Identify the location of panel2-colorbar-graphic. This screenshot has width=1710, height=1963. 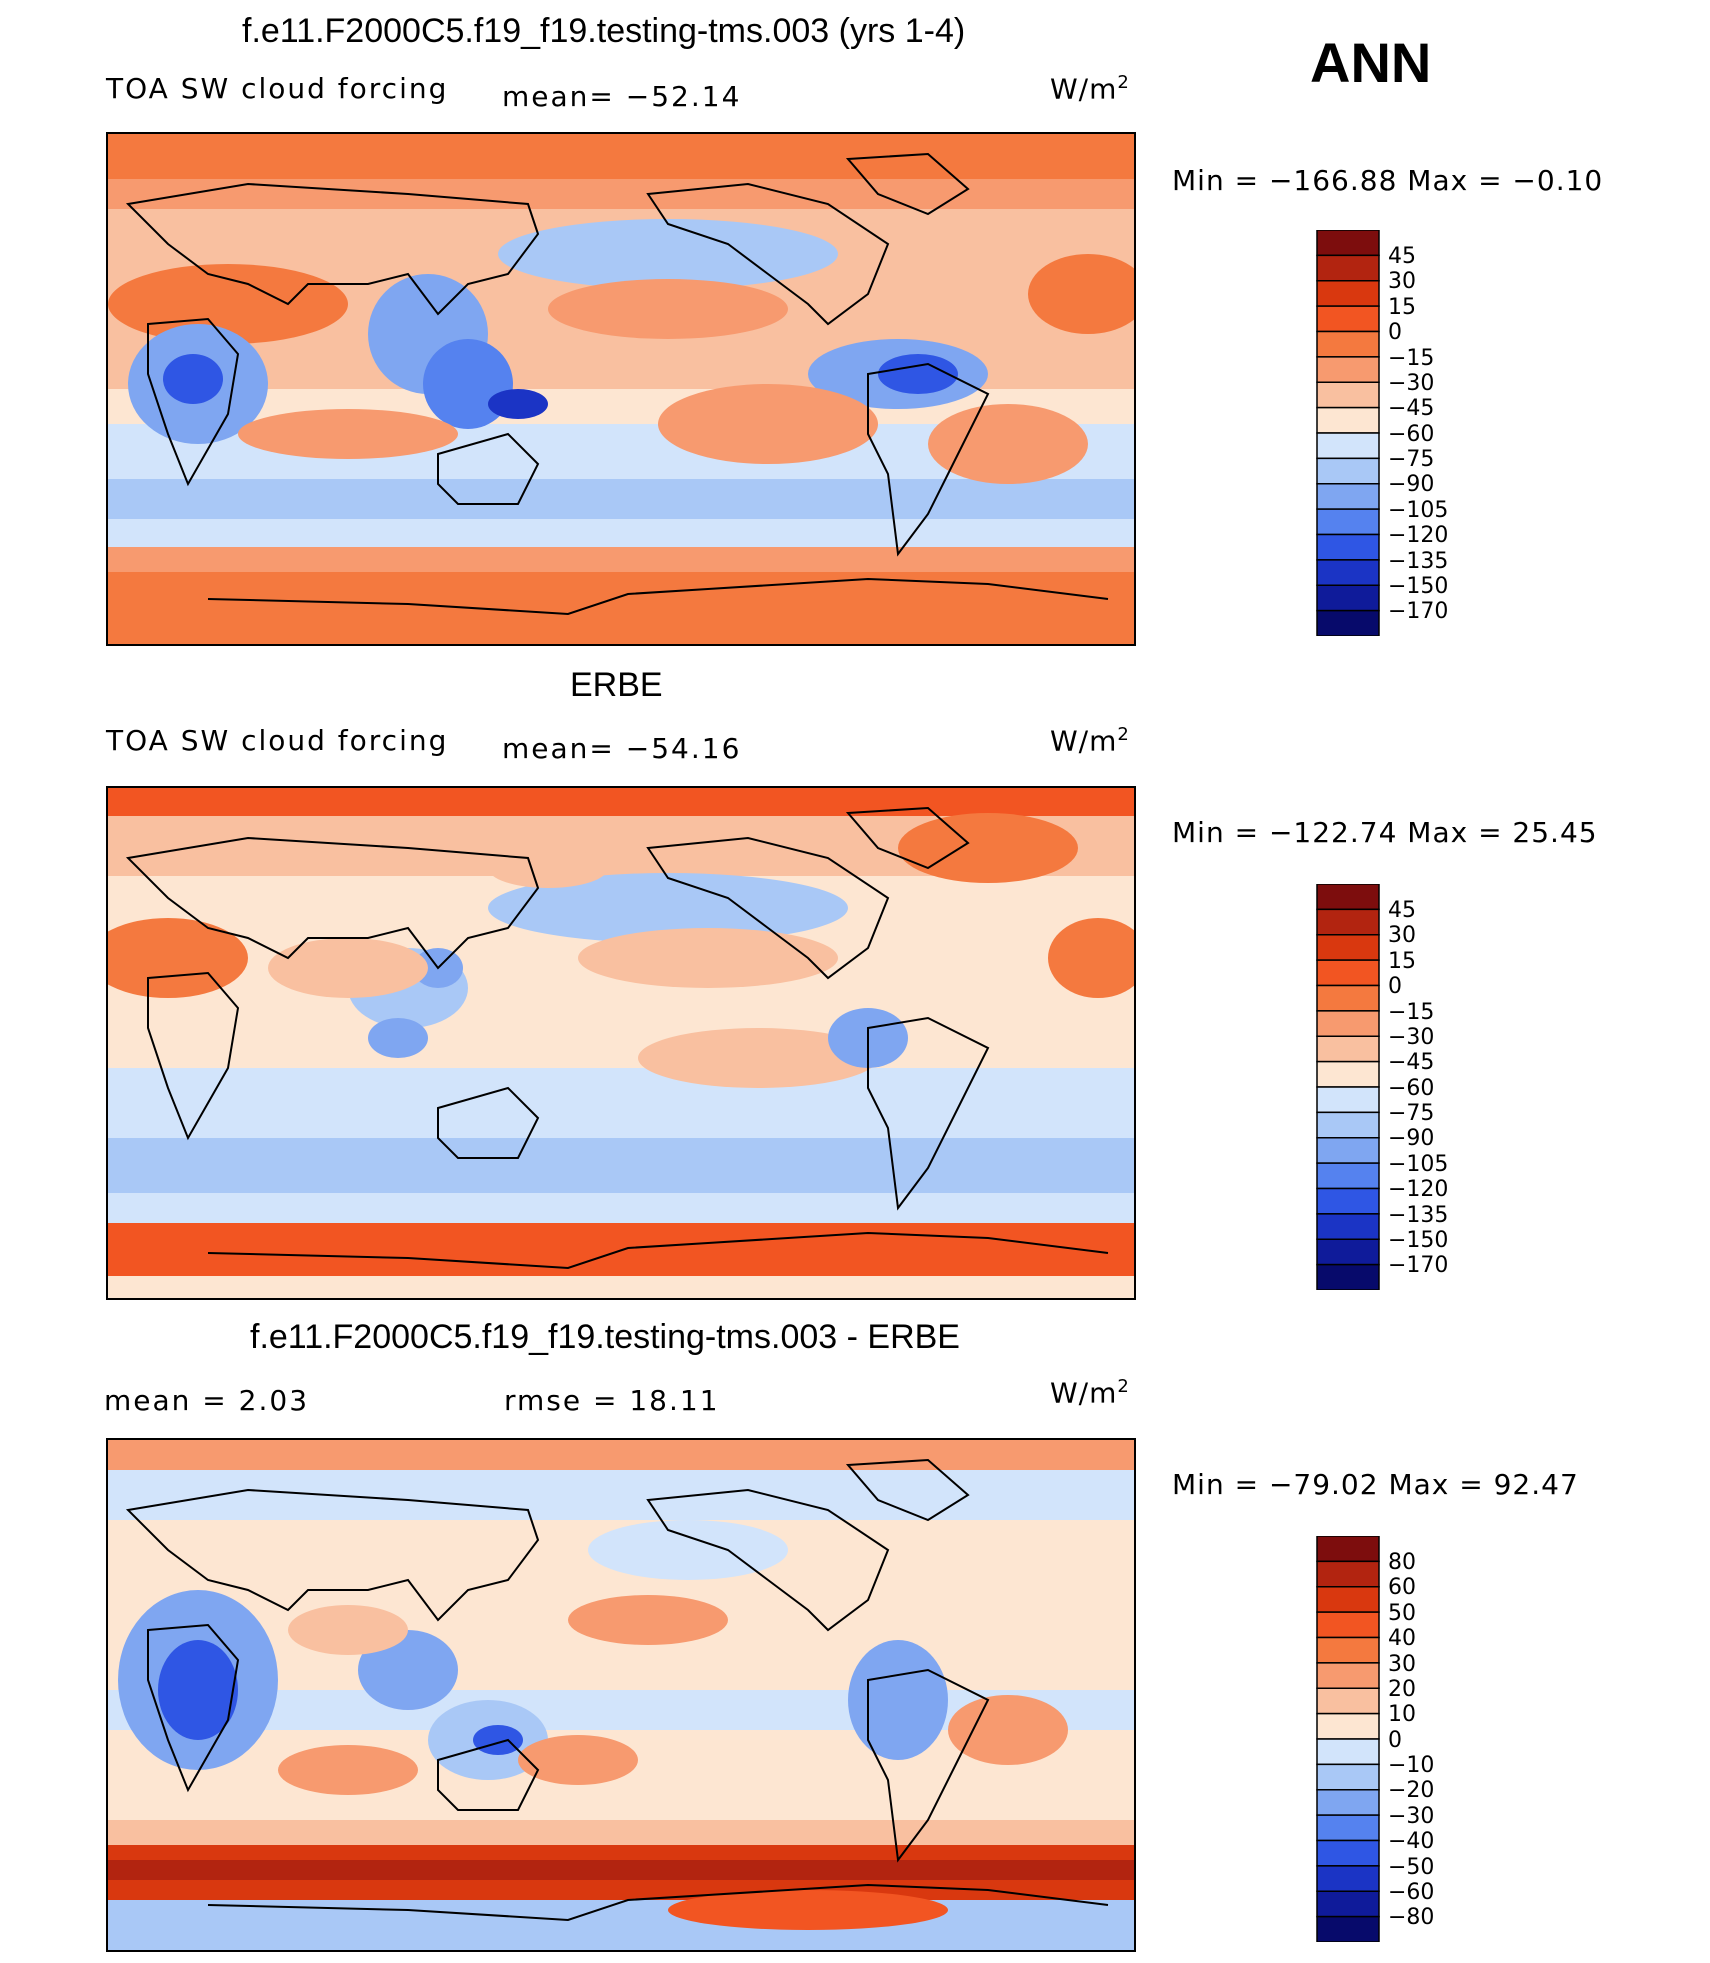
(1348, 1087).